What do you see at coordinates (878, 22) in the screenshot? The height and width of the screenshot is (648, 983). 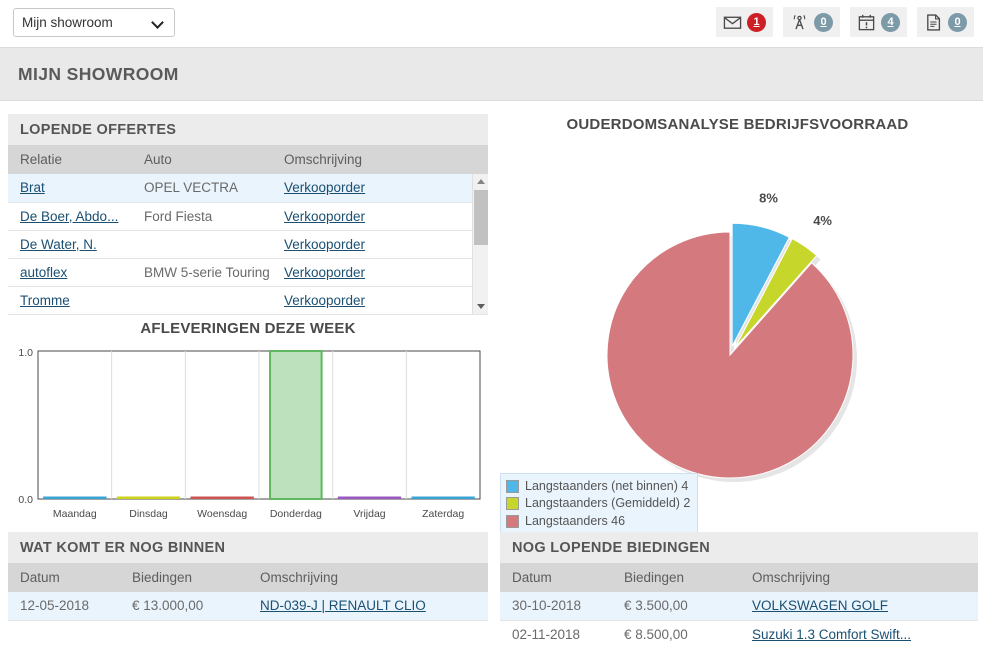 I see `agenda-notification: 4` at bounding box center [878, 22].